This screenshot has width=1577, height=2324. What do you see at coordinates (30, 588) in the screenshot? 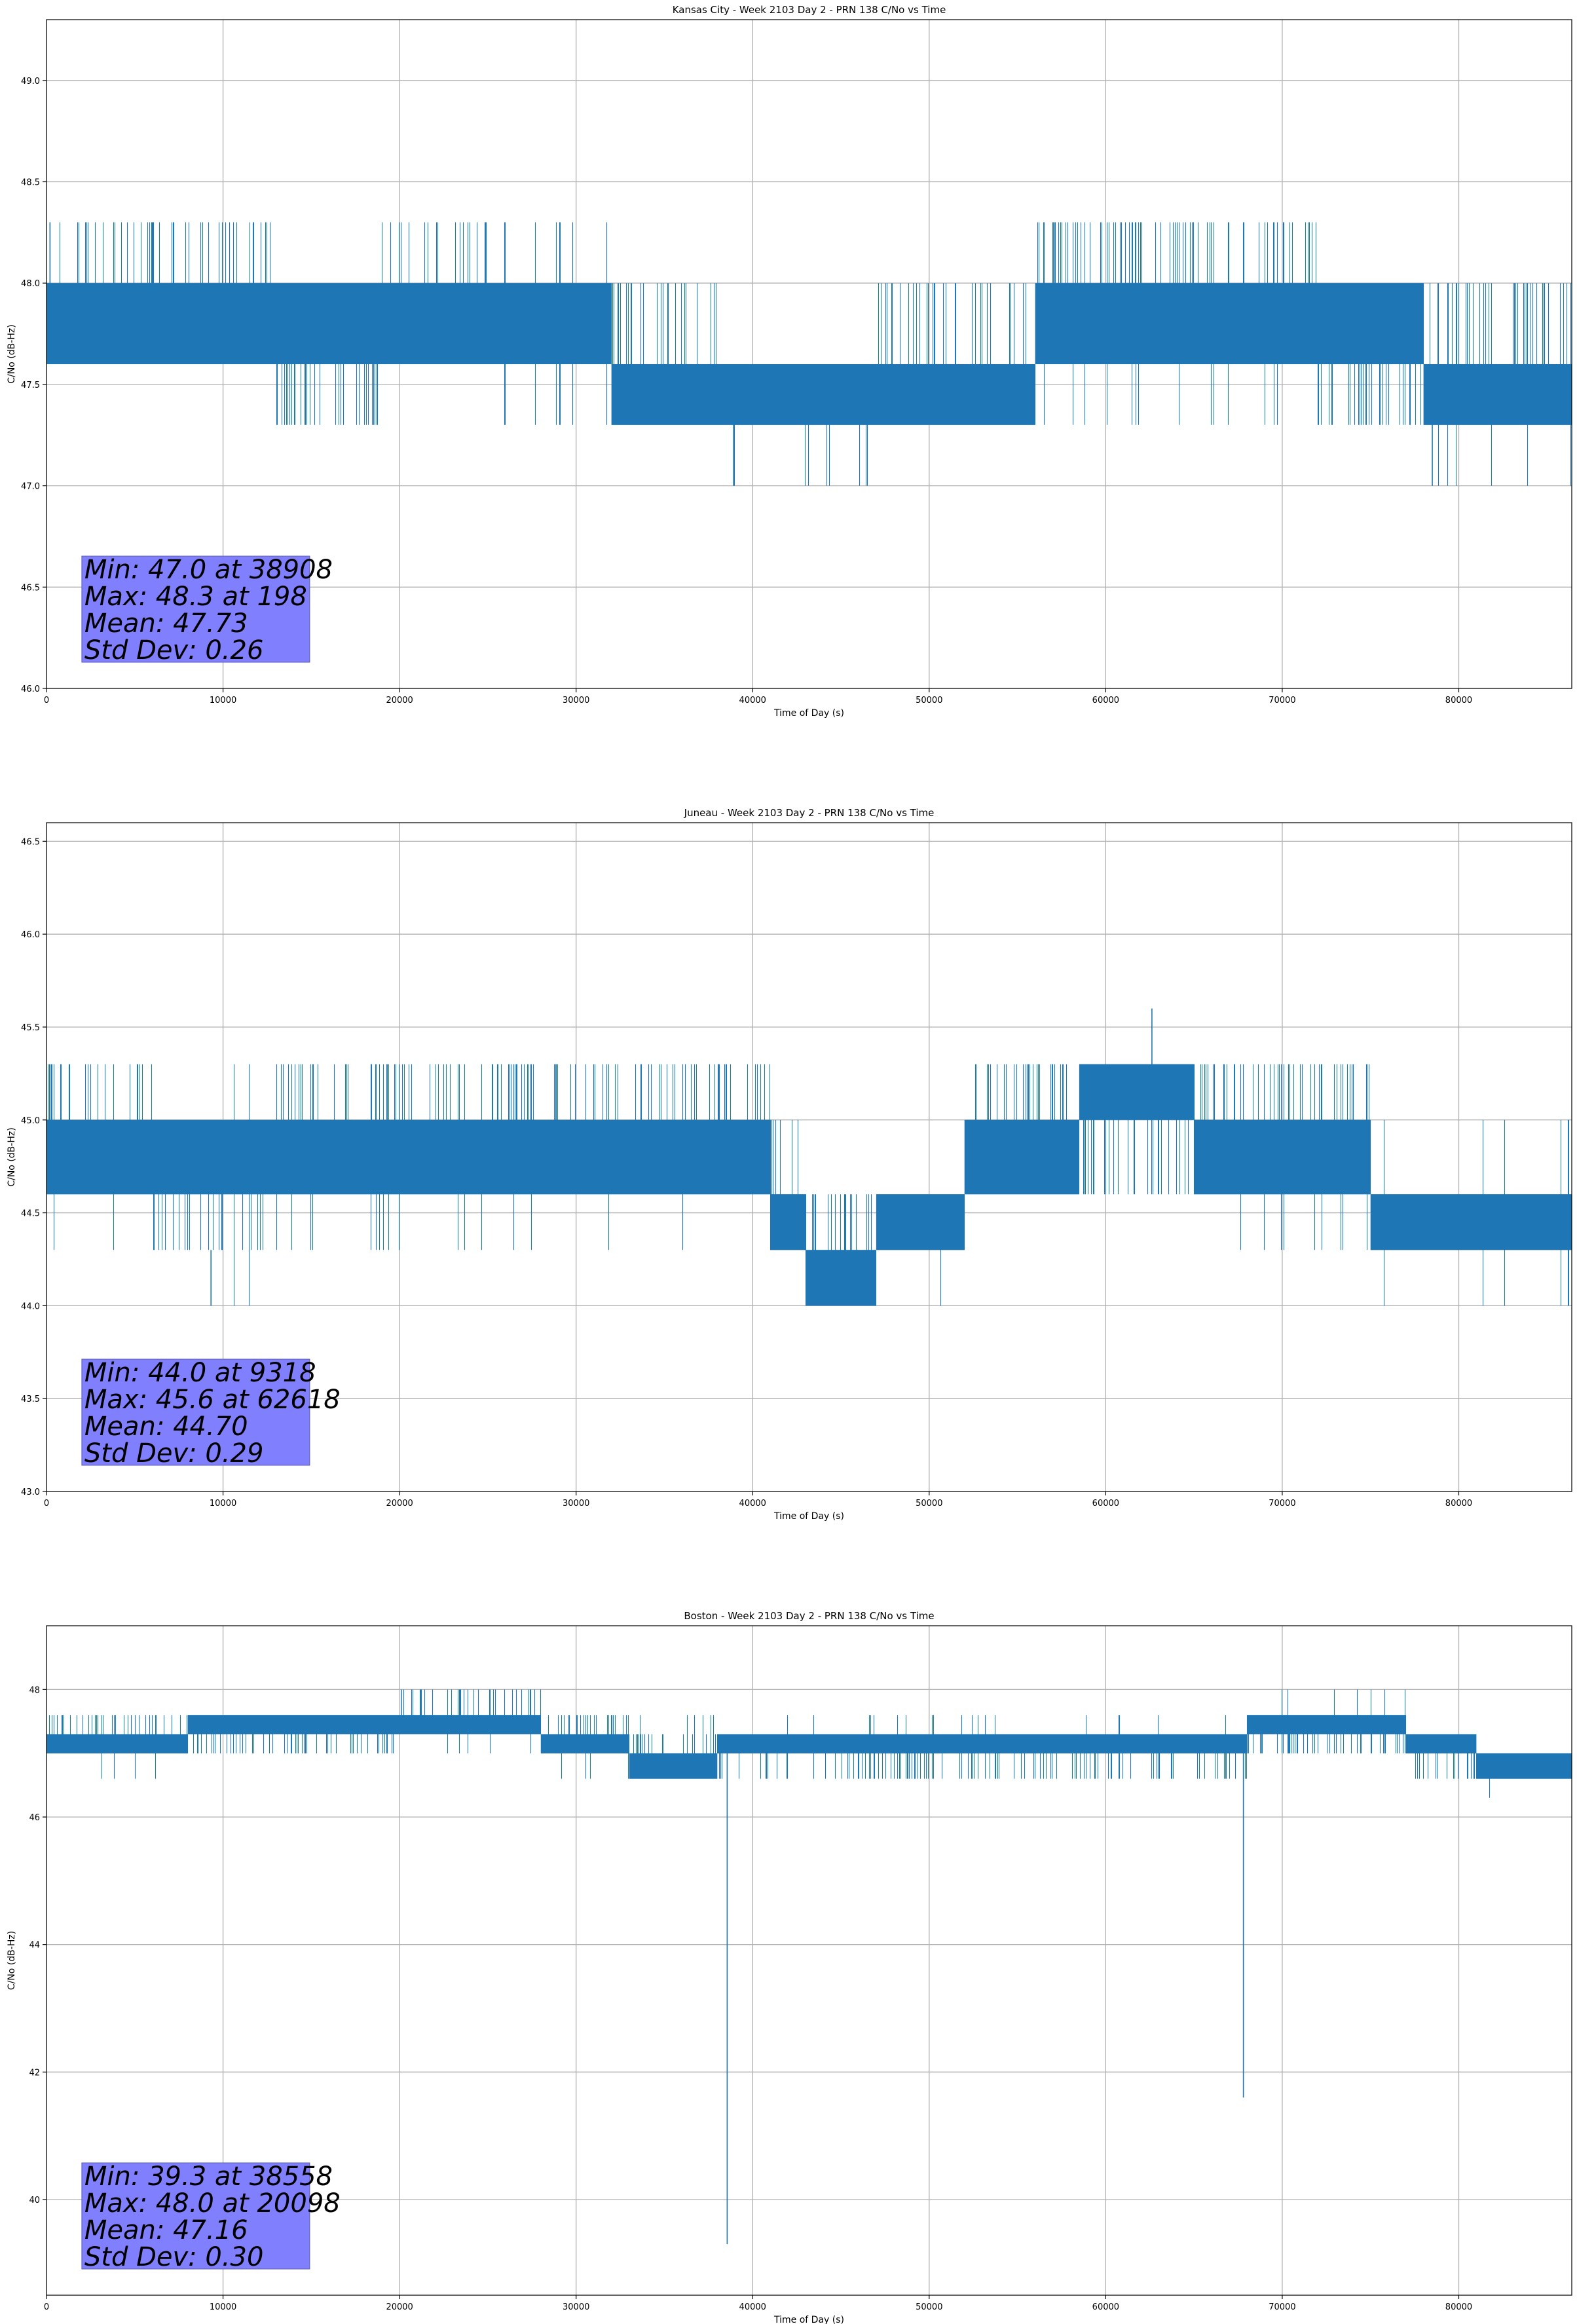
I see `y-tick-label: 46.5` at bounding box center [30, 588].